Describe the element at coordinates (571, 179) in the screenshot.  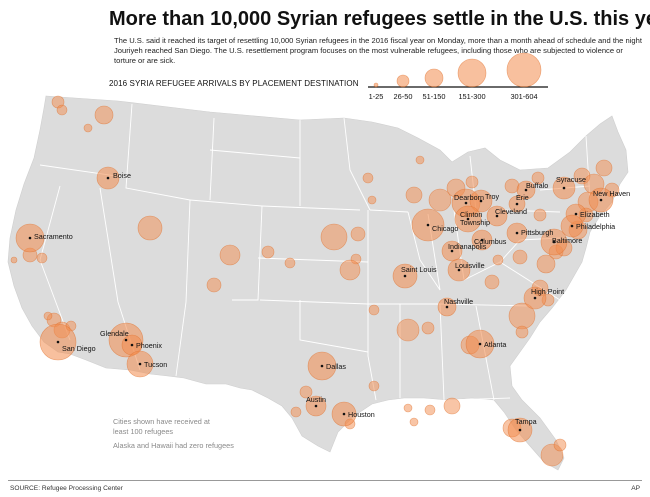
I see `city-label: Syracuse` at that location.